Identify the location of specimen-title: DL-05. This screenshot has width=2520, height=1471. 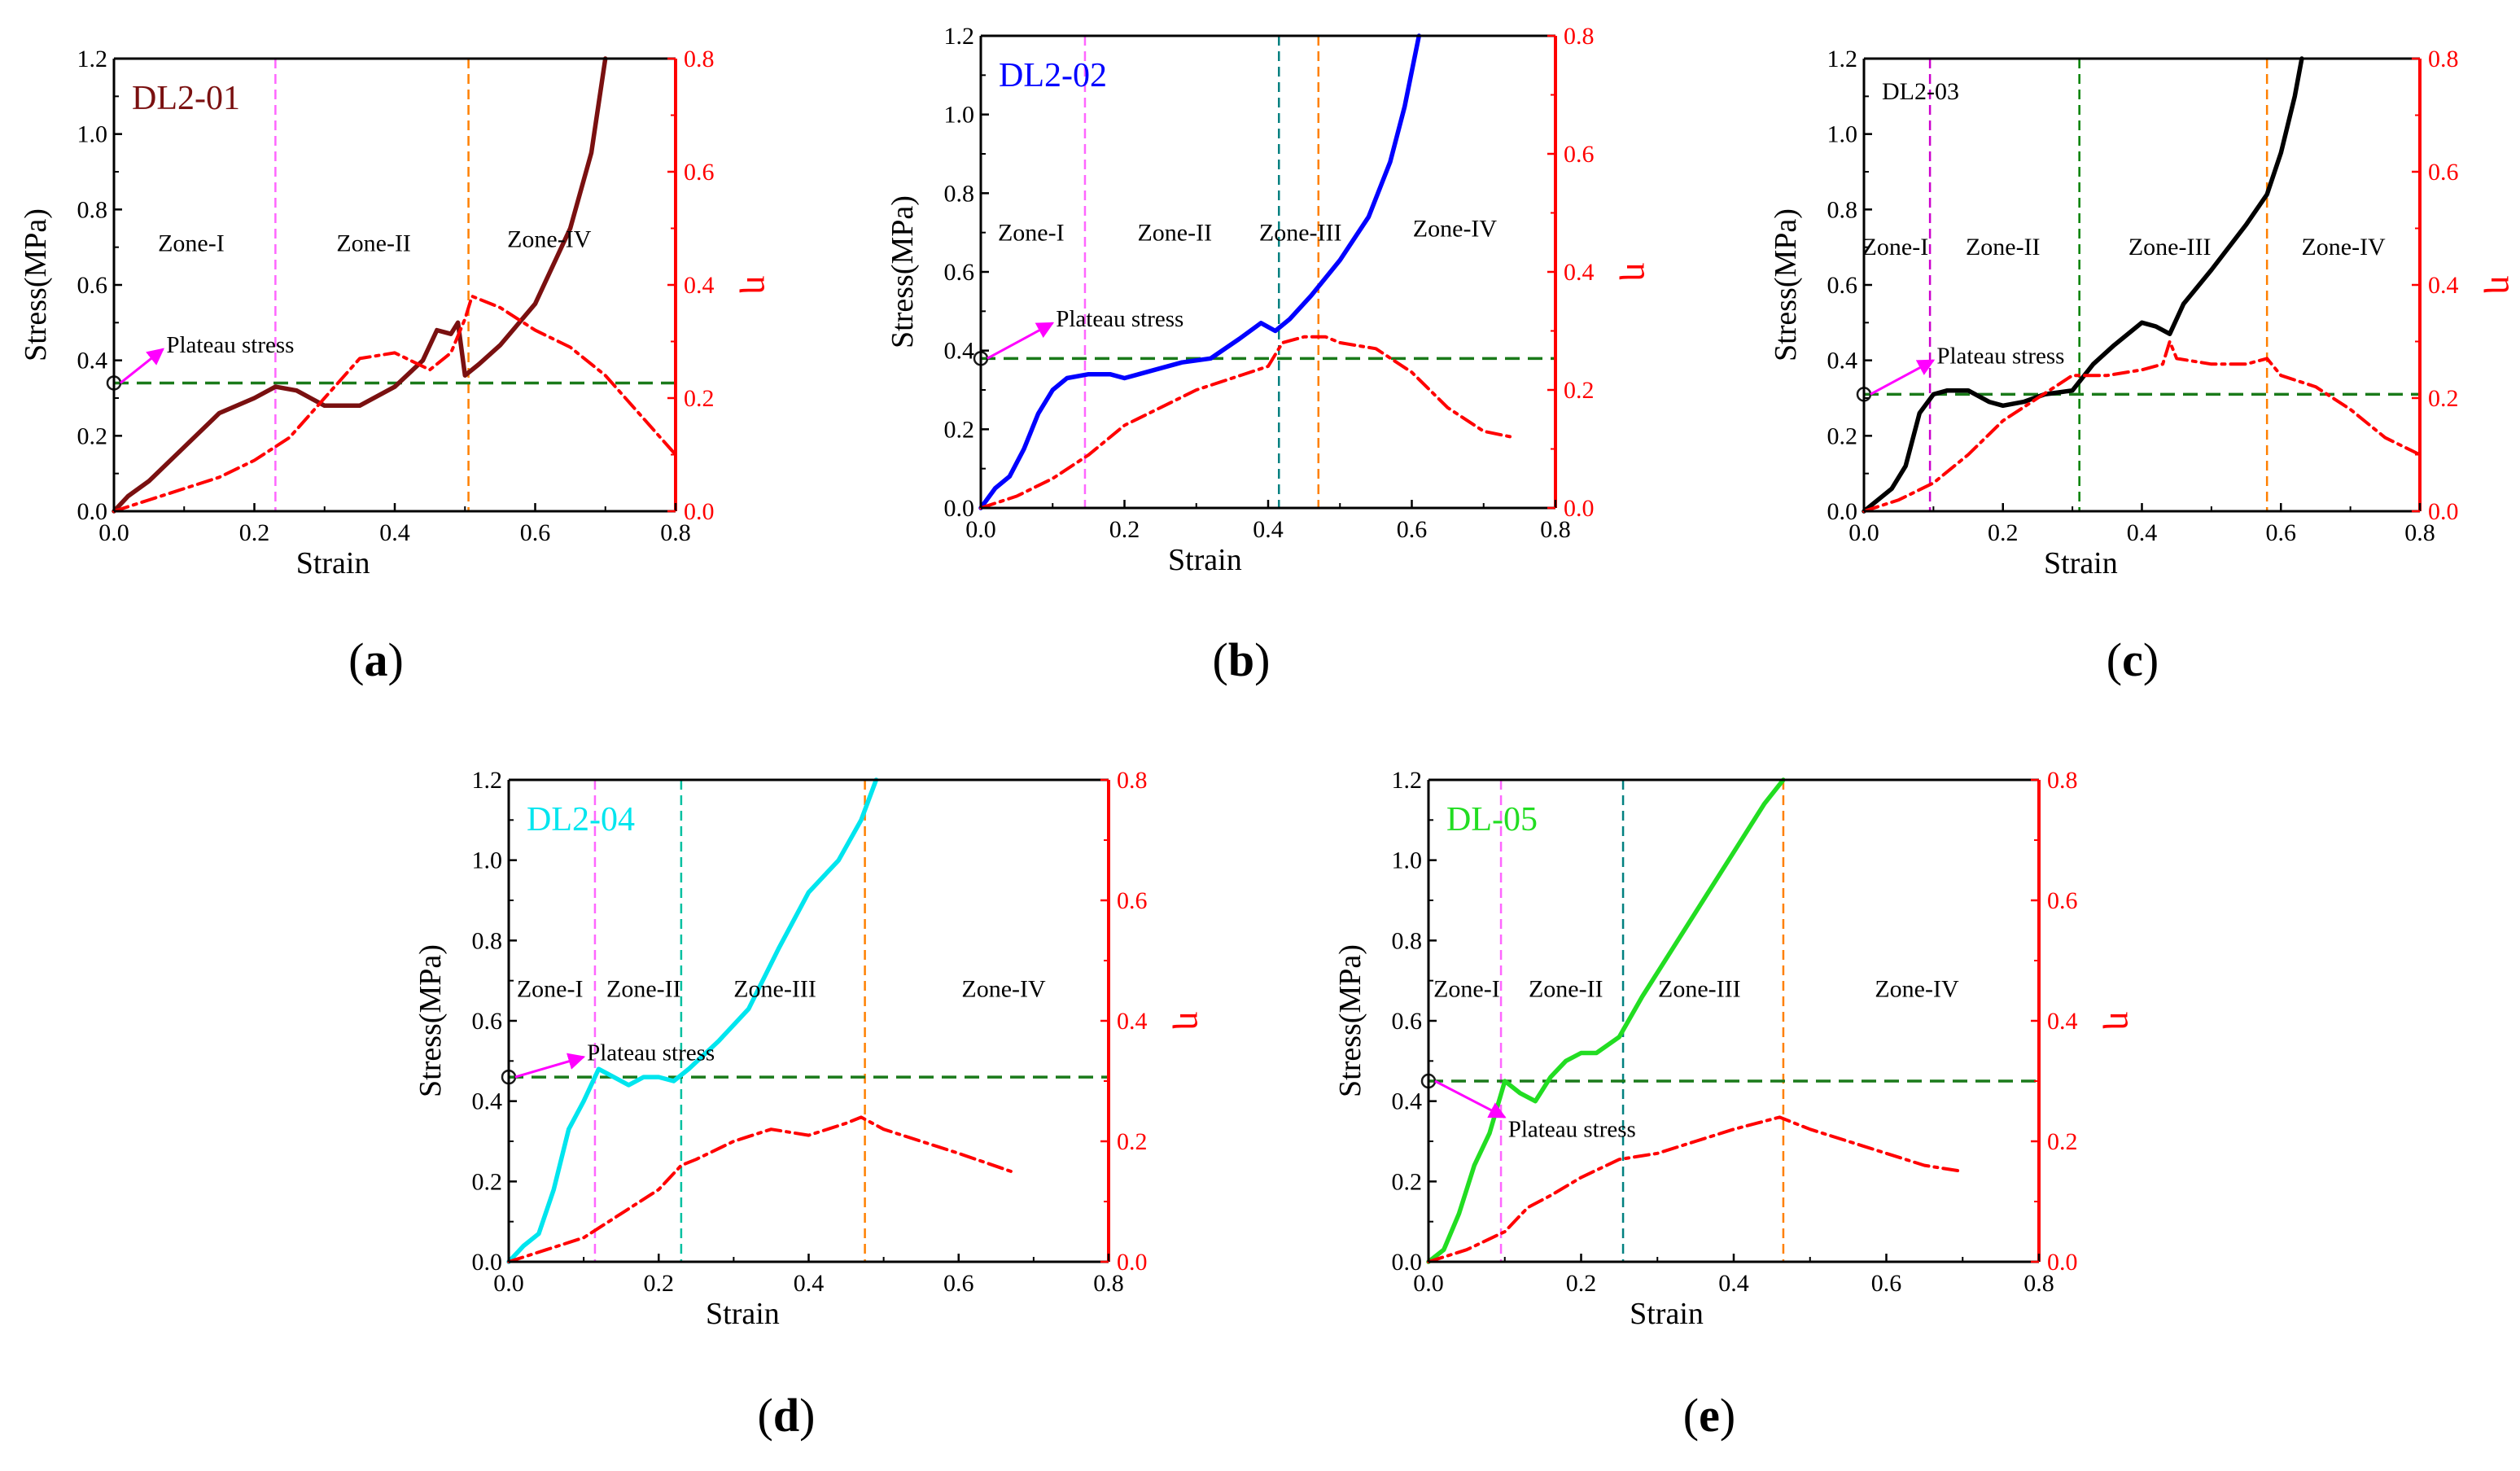
(1492, 819).